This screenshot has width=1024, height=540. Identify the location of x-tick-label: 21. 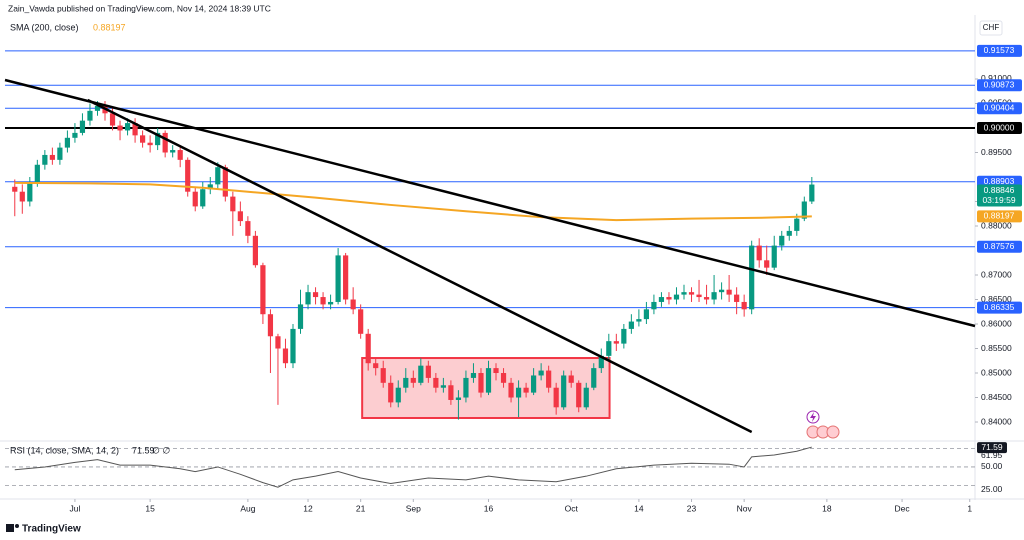
(361, 508).